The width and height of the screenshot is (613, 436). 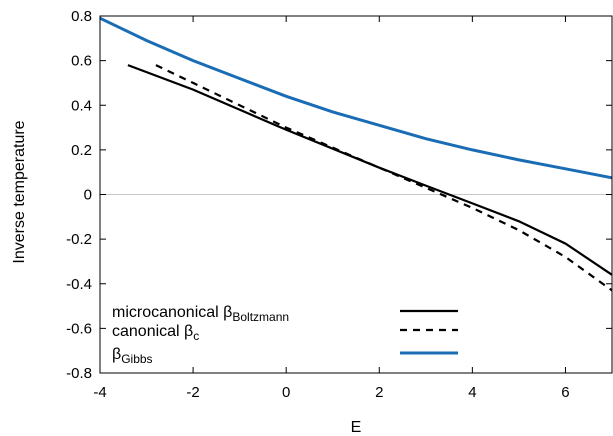 What do you see at coordinates (81, 150) in the screenshot?
I see `y-tick-label-3: 0.2` at bounding box center [81, 150].